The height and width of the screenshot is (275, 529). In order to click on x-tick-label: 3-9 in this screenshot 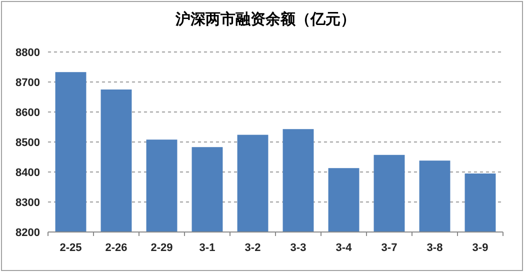, I will do `click(480, 248)`.